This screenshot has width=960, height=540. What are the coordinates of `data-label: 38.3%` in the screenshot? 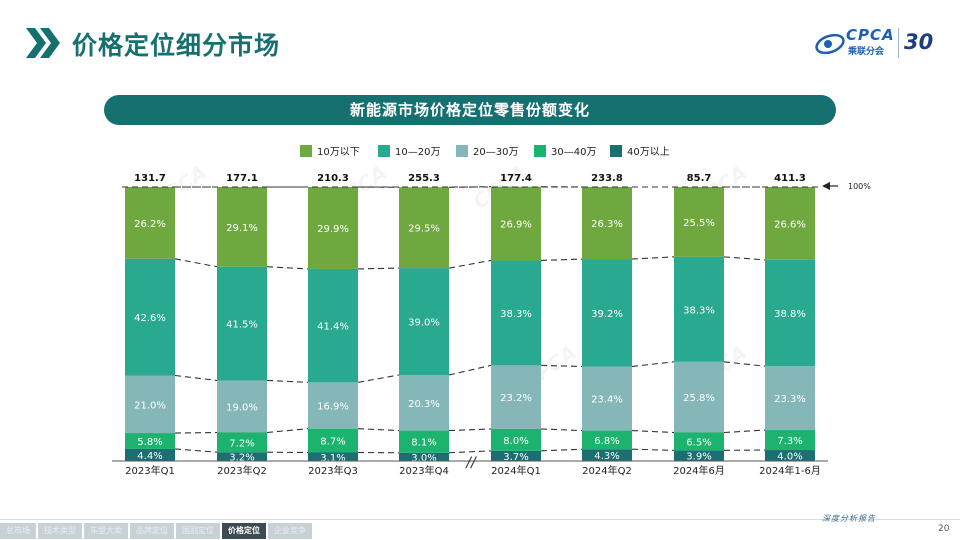 It's located at (699, 310).